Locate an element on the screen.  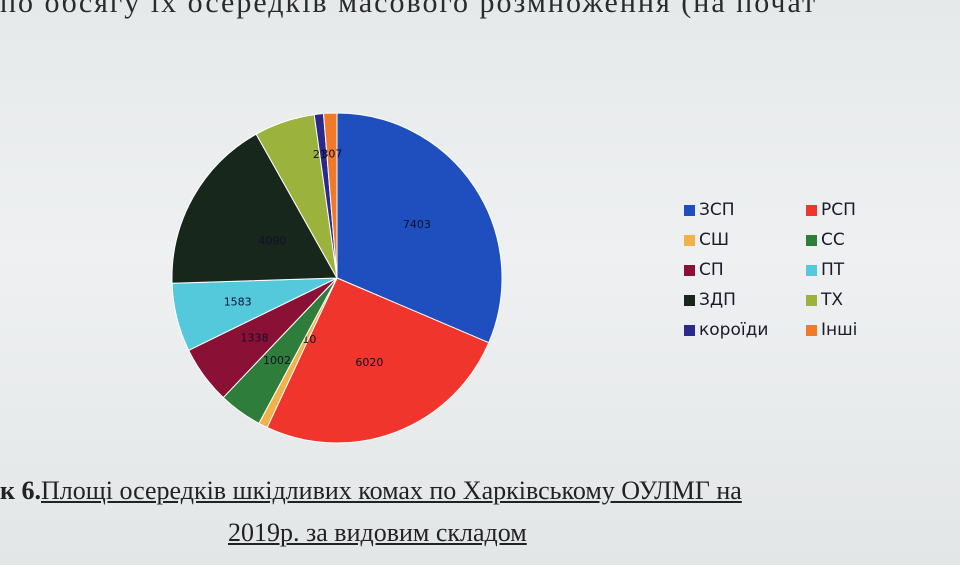
data-label-5: 1338 is located at coordinates (254, 337).